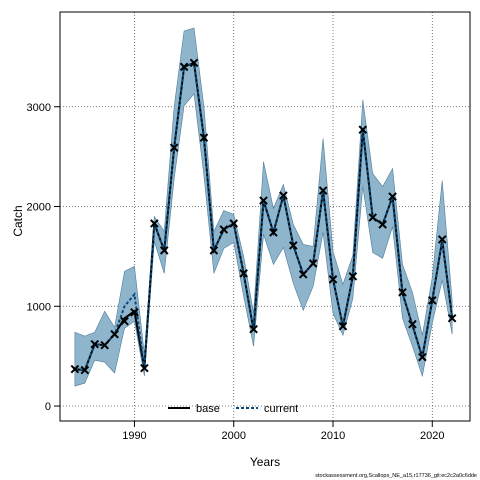  What do you see at coordinates (392, 196) in the screenshot?
I see `catch-marker-2016` at bounding box center [392, 196].